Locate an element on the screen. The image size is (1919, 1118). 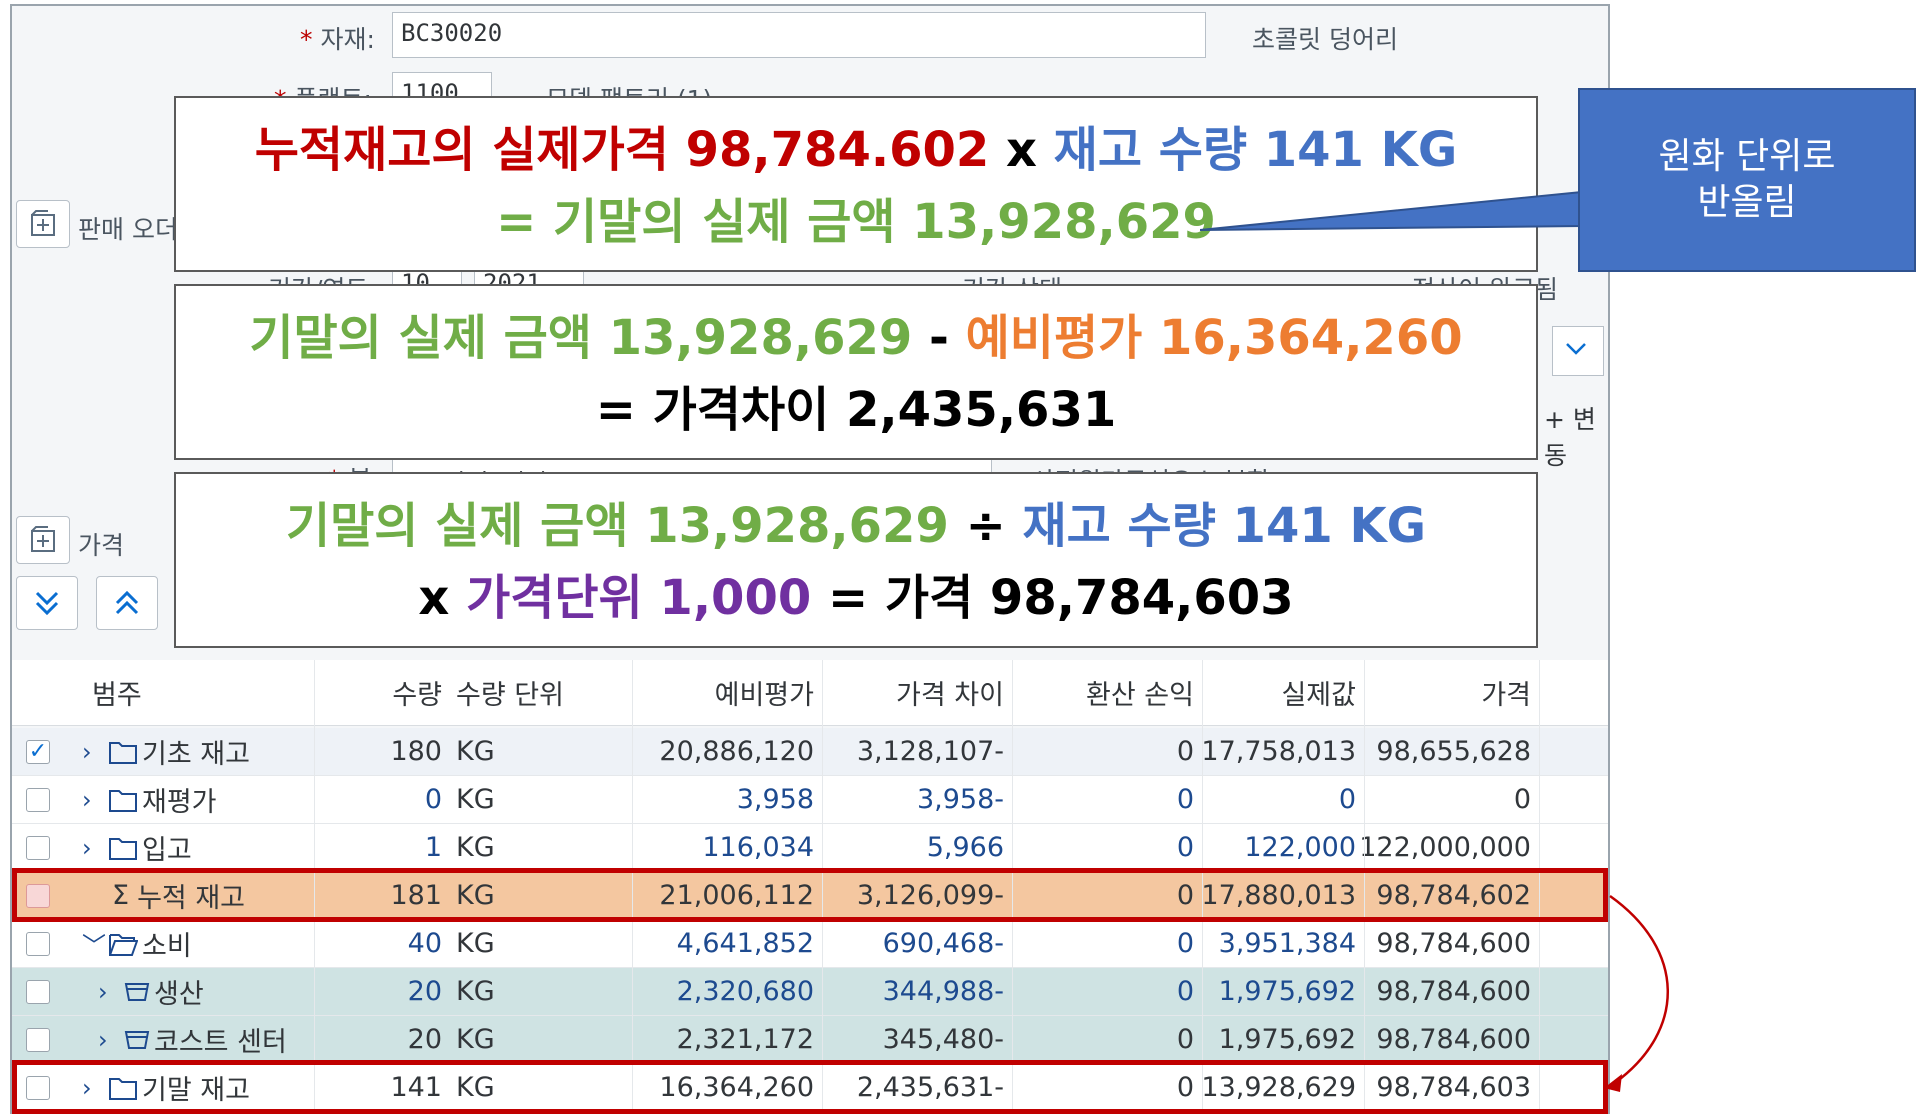
callout-pointer is located at coordinates (1391, 210).